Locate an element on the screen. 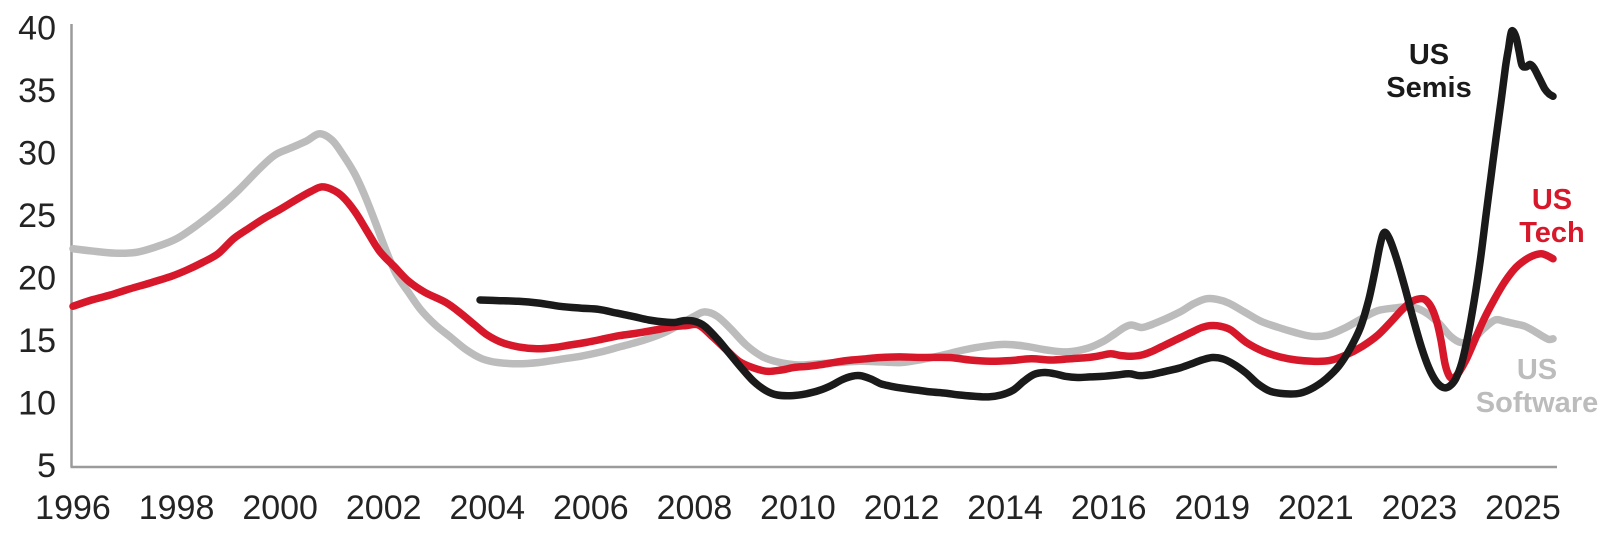  y-axis-tick-label: 10 is located at coordinates (37, 404).